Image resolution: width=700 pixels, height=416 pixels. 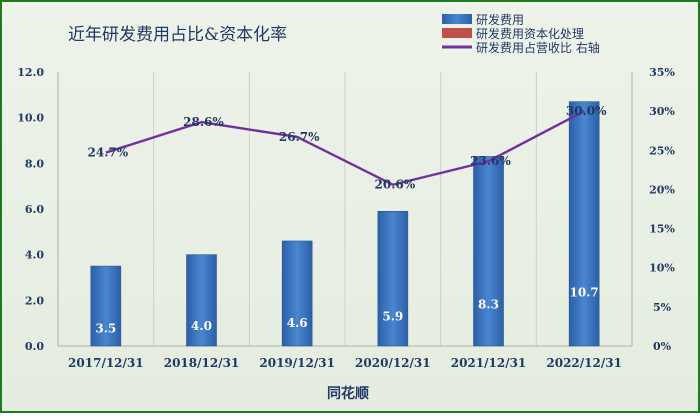 What do you see at coordinates (662, 111) in the screenshot?
I see `y-right-tick-label: 30%` at bounding box center [662, 111].